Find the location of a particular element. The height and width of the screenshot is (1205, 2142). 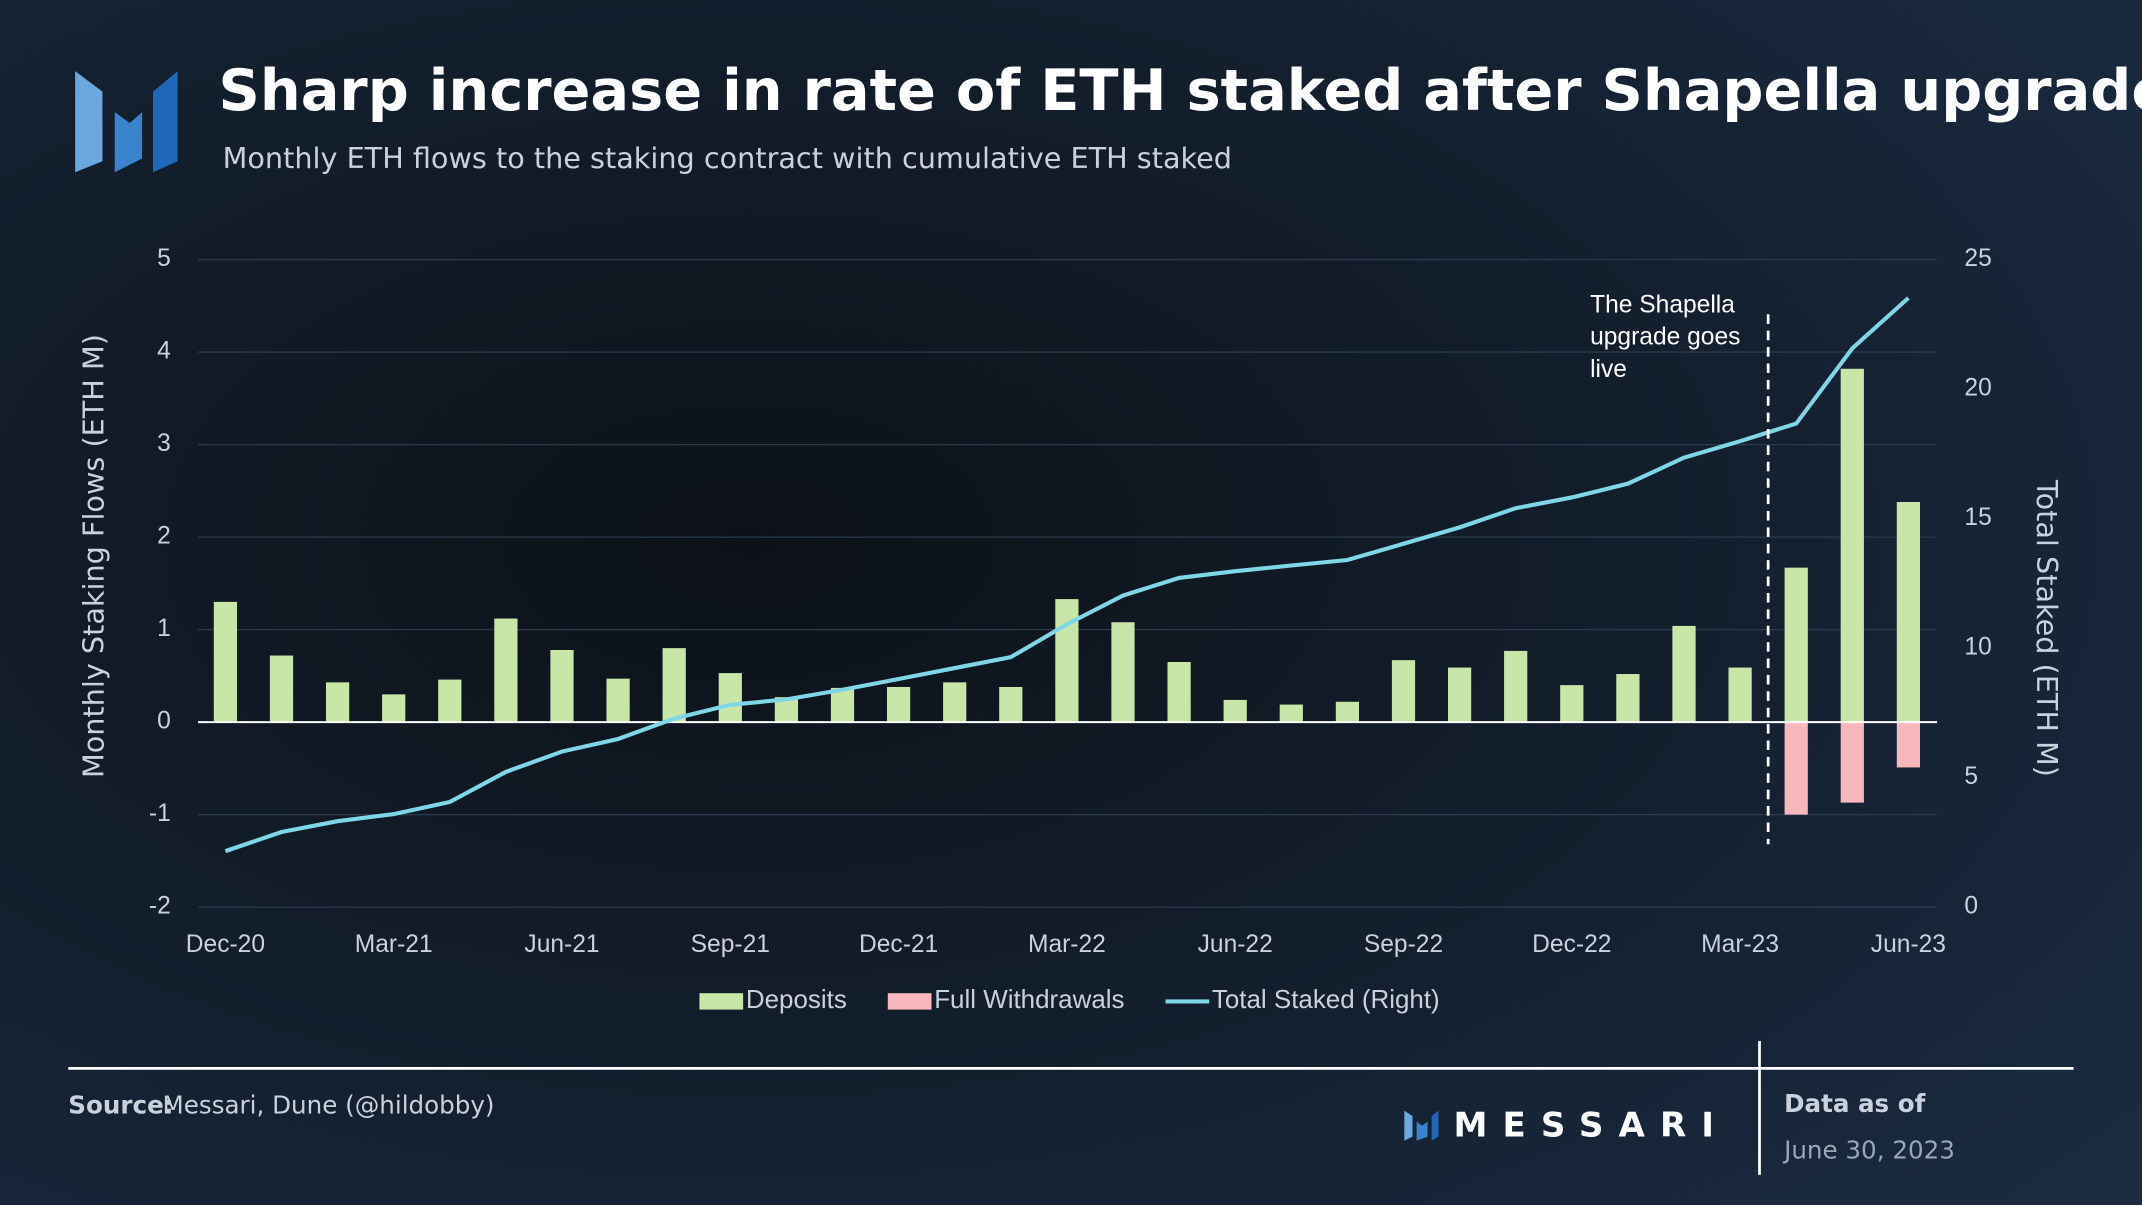

source-label: Source: is located at coordinates (120, 1105).